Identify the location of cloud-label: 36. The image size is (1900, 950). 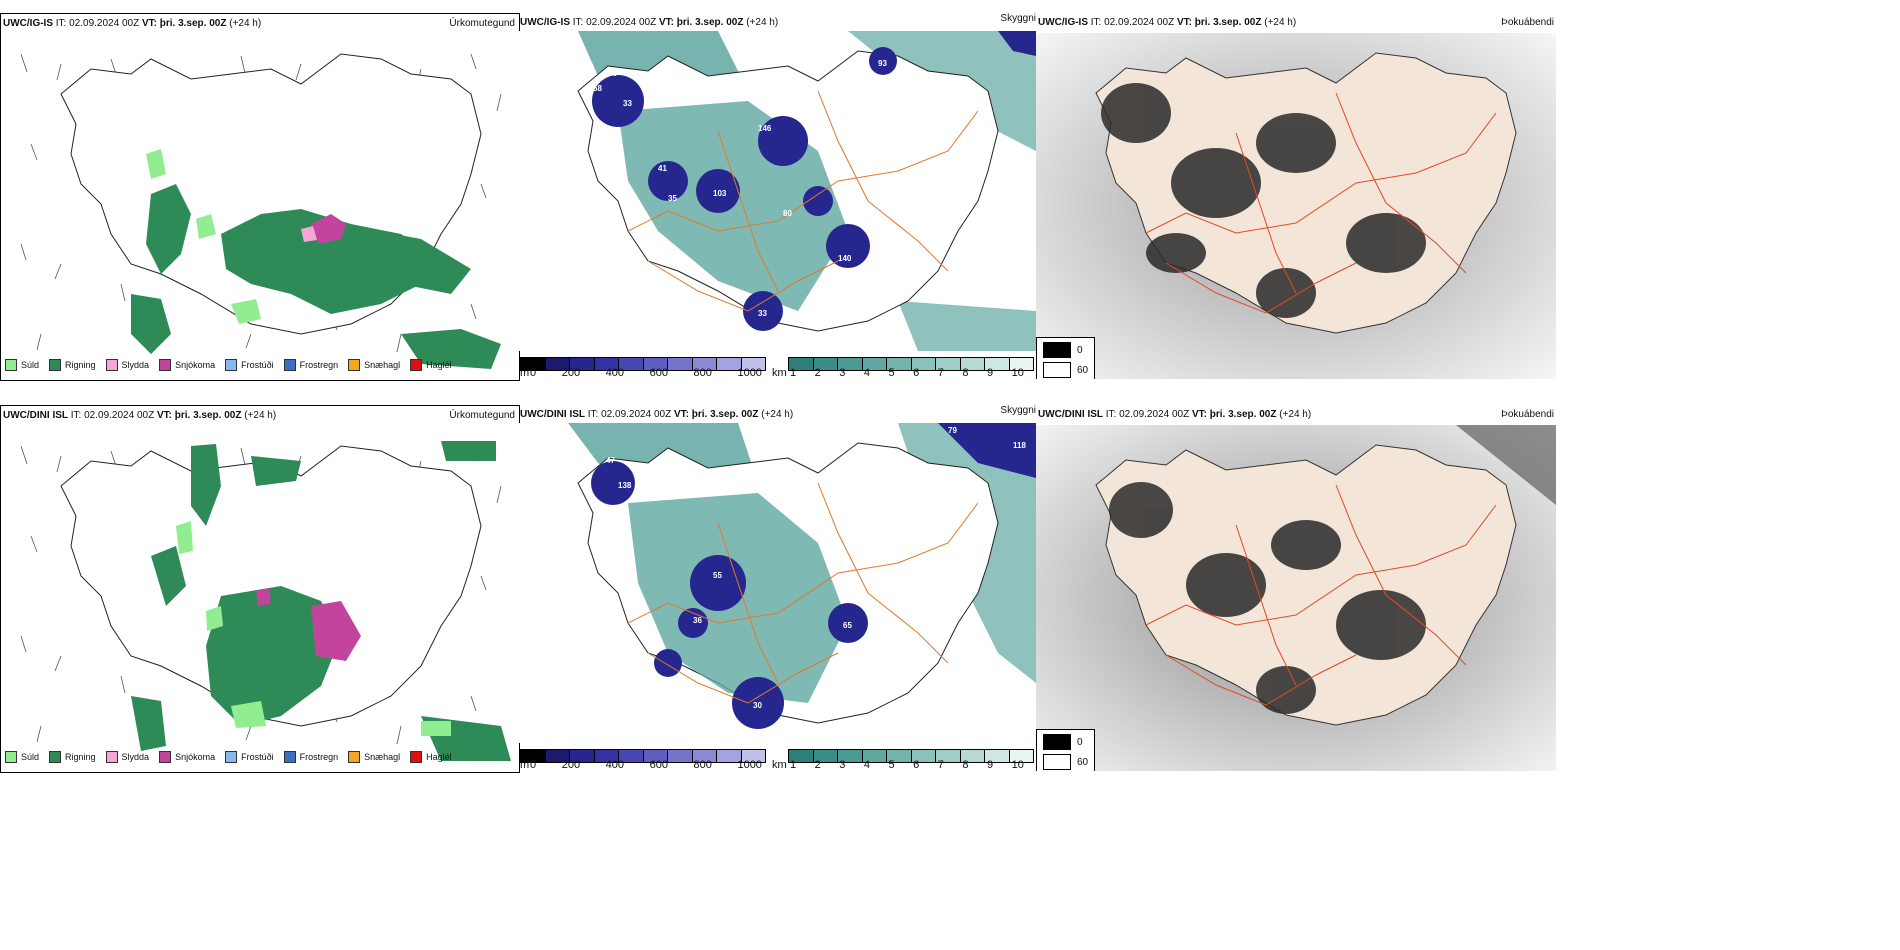
(697, 620).